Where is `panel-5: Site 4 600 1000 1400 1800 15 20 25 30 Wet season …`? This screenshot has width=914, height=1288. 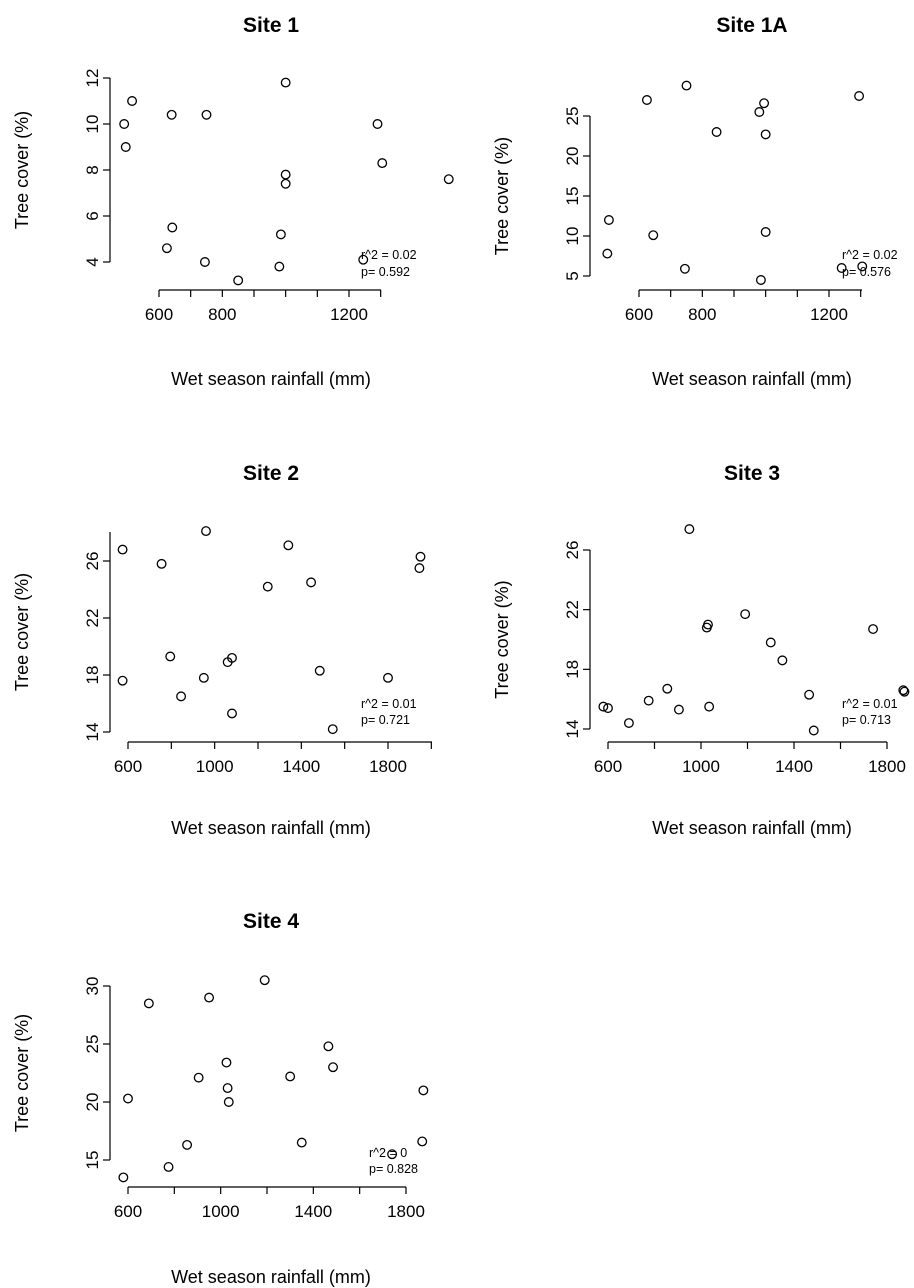
panel-5: Site 4 600 1000 1400 1800 15 20 25 30 Wet season … is located at coordinates (220, 1098).